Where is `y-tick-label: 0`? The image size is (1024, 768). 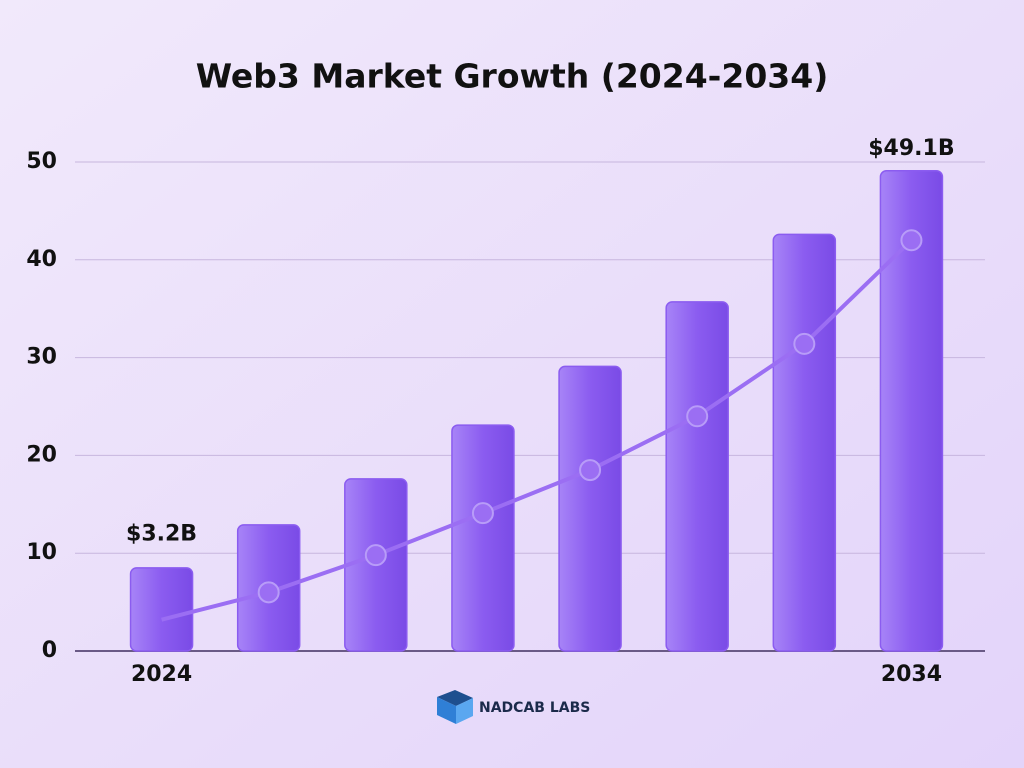
y-tick-label: 0 is located at coordinates (49, 650).